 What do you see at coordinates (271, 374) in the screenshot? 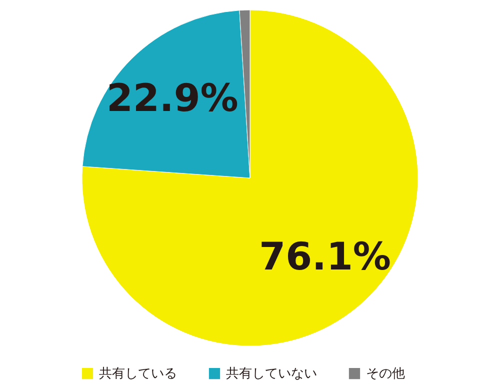
I see `legend-label: 共有していない` at bounding box center [271, 374].